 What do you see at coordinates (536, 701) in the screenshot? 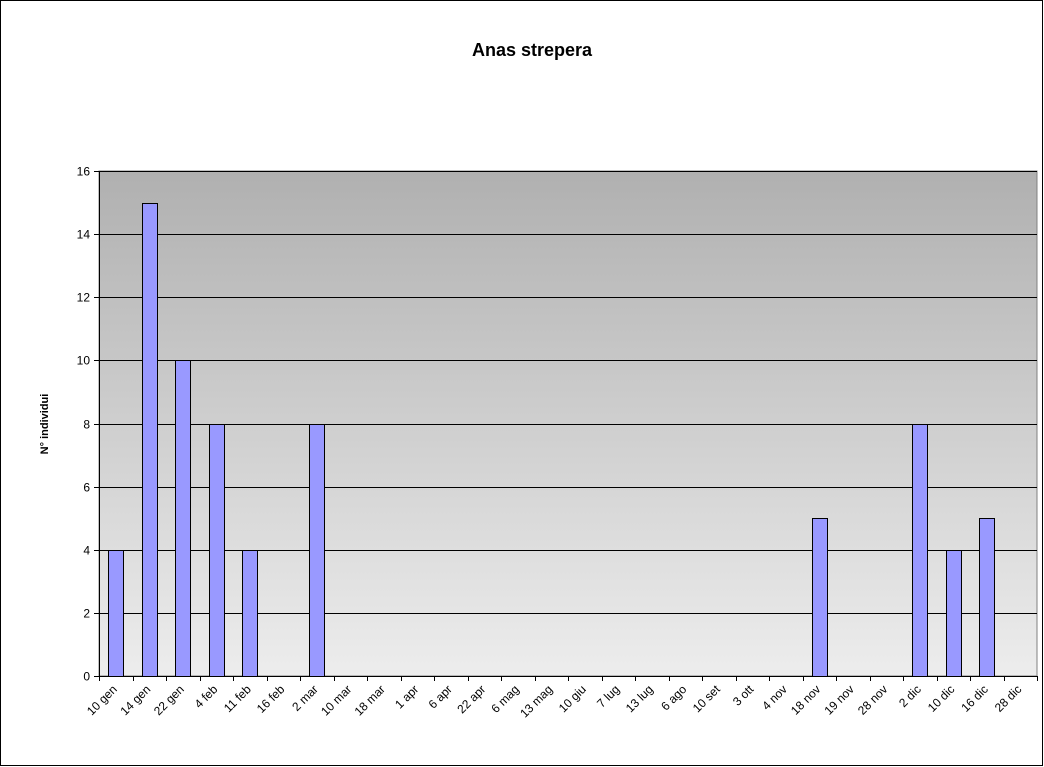
I see `x-tick-label: 13 mag` at bounding box center [536, 701].